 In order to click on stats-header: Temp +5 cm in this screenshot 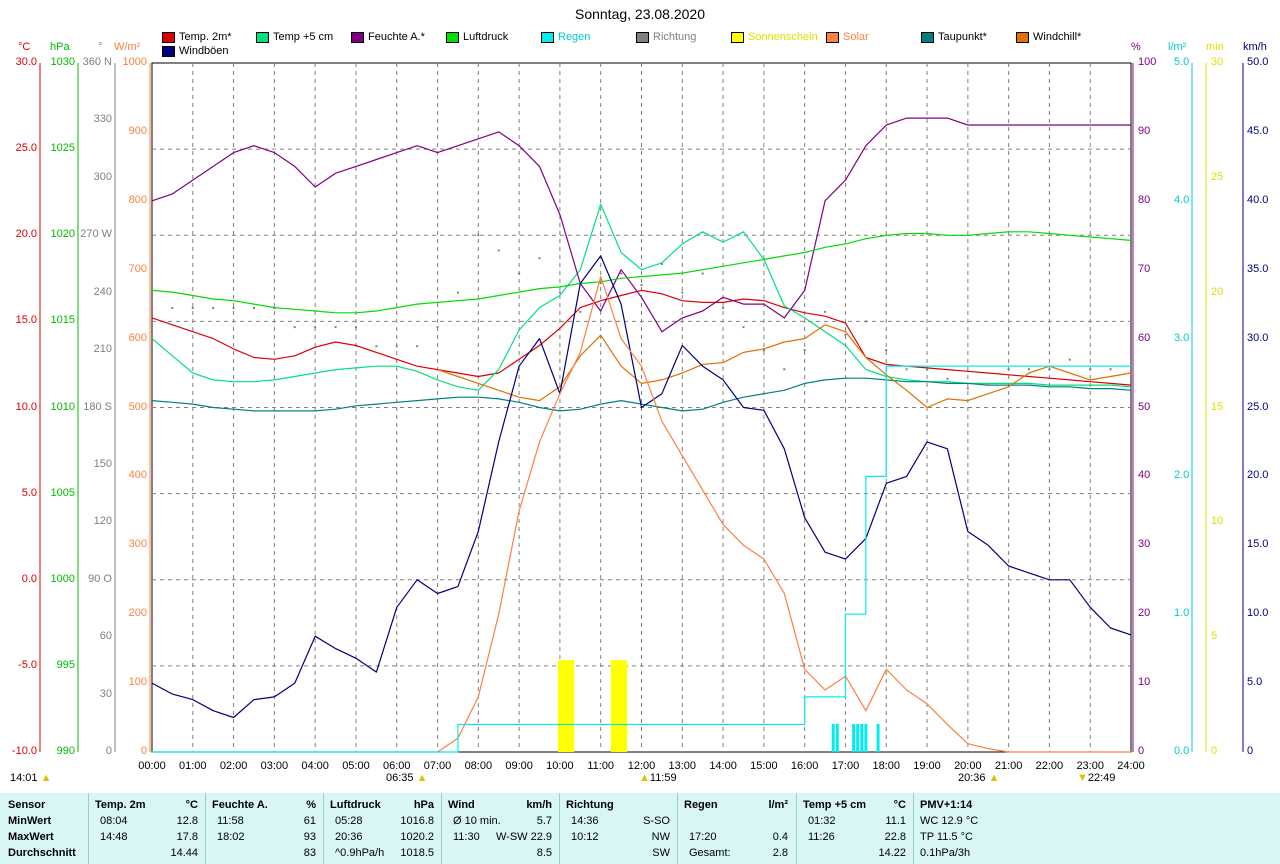, I will do `click(835, 805)`.